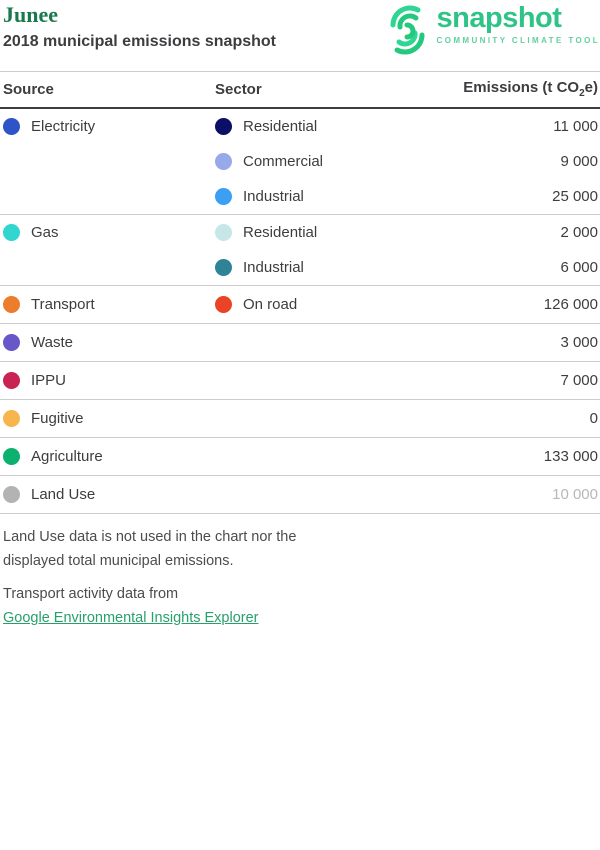 The image size is (600, 850). Describe the element at coordinates (407, 30) in the screenshot. I see `snapshot-logo-icon` at that location.